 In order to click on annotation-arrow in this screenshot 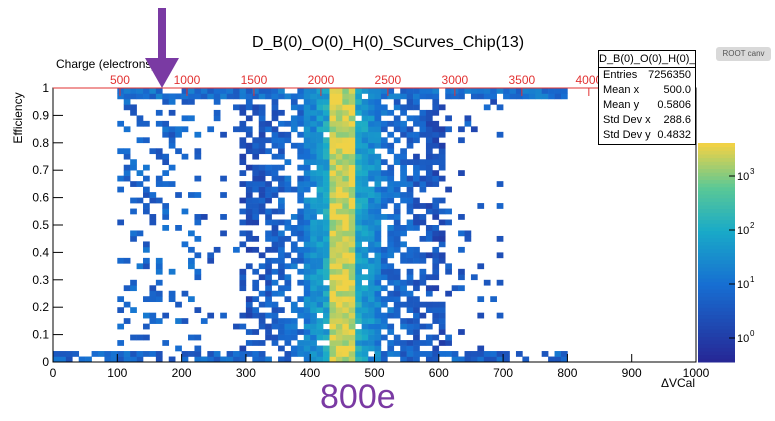, I will do `click(162, 48)`.